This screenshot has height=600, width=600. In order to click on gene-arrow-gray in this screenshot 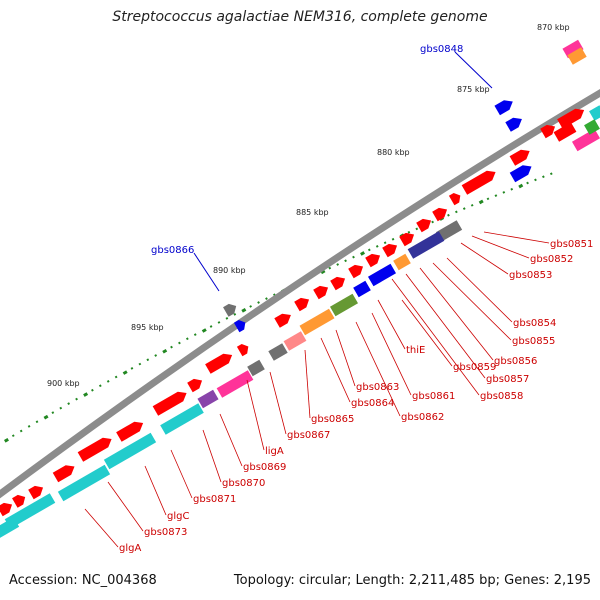, I will do `click(230, 310)`.